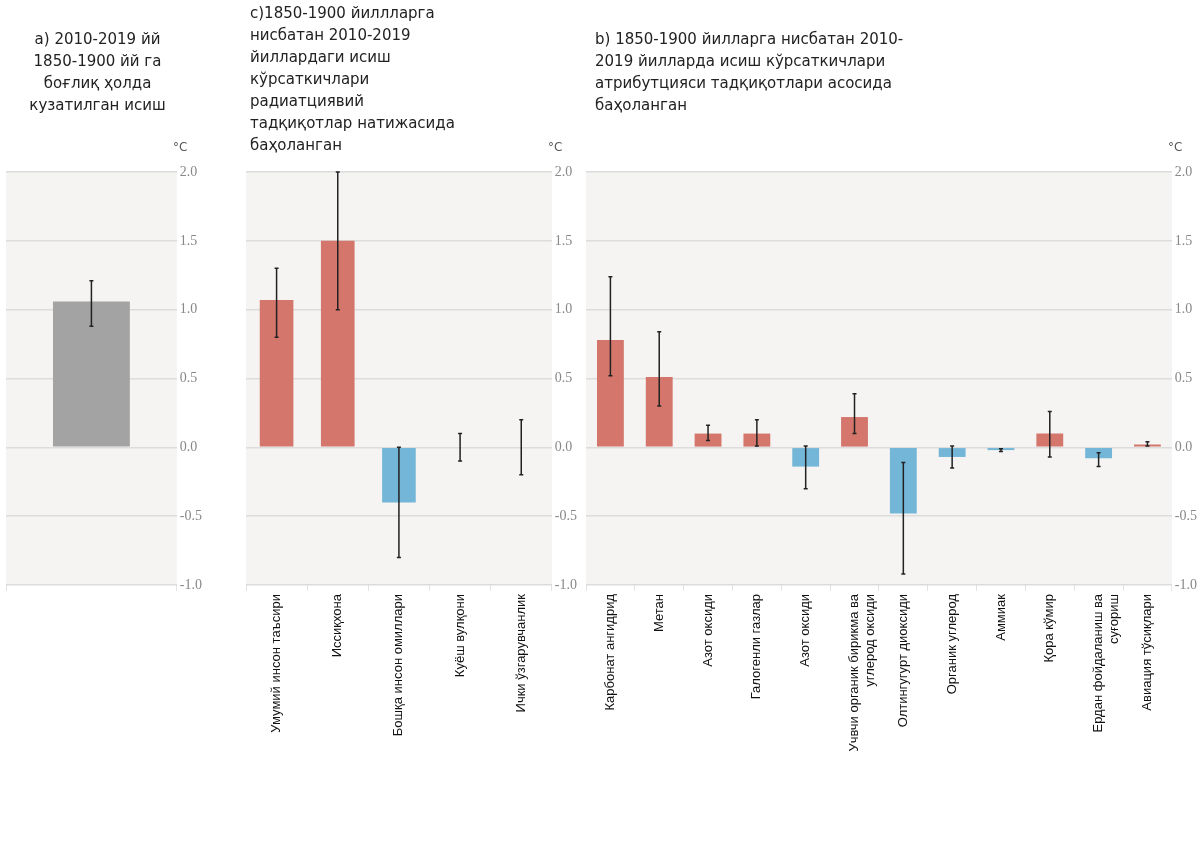 The width and height of the screenshot is (1201, 851). Describe the element at coordinates (398, 665) in the screenshot. I see `x-tick-label: Бошқа инсон омиллари` at that location.